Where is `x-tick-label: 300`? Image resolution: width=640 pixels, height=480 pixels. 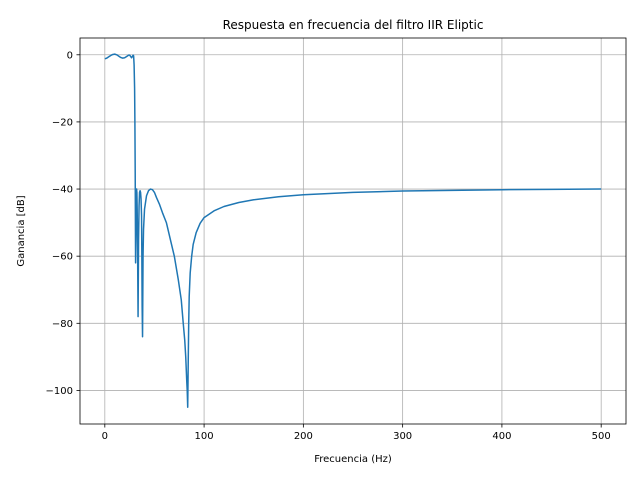 x-tick-label: 300 is located at coordinates (402, 436).